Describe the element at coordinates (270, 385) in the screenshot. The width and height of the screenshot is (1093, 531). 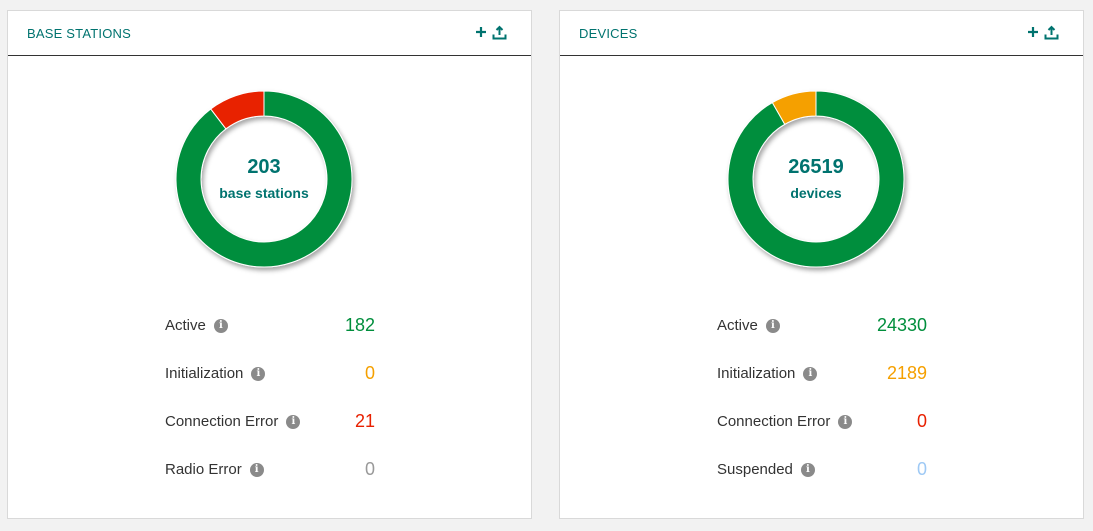
I see `legend-row-initialization: Initialization i 0` at that location.